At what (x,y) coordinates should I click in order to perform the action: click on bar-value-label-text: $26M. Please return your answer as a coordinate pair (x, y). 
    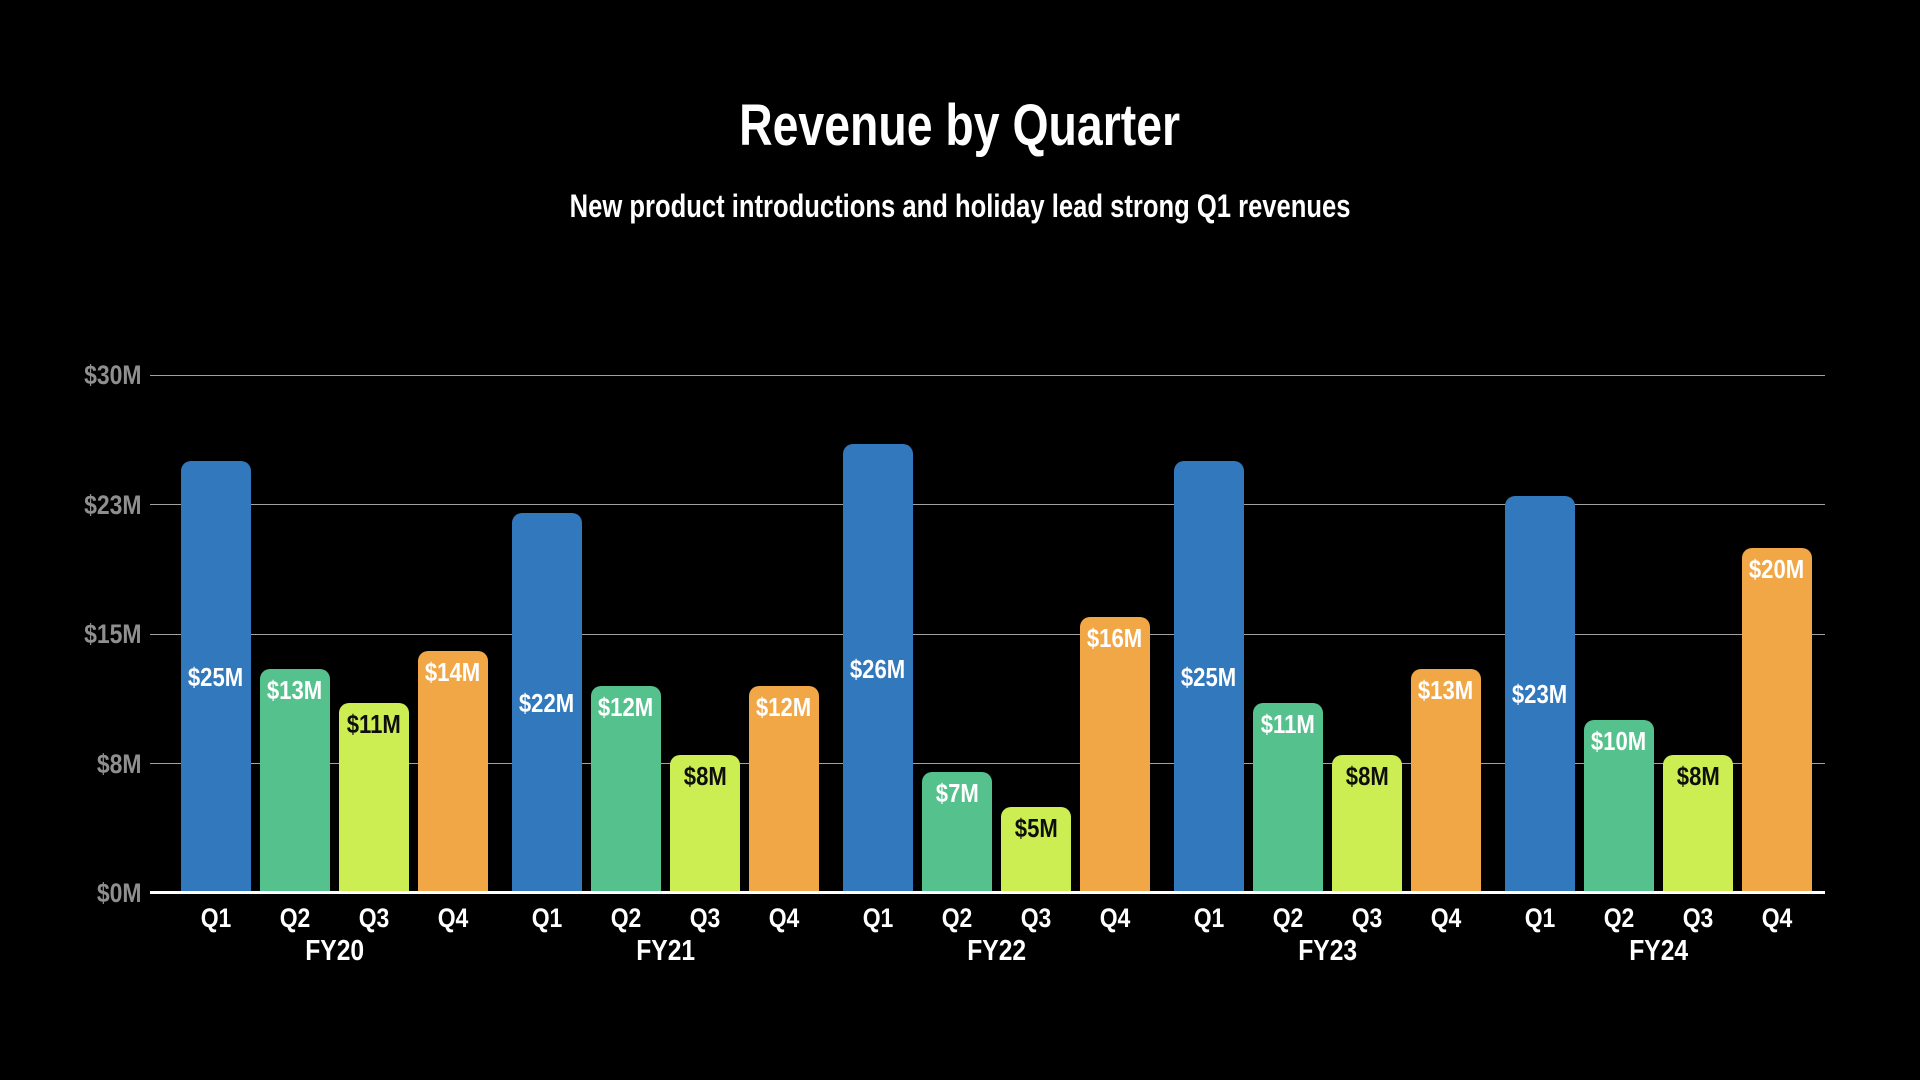
    Looking at the image, I should click on (878, 668).